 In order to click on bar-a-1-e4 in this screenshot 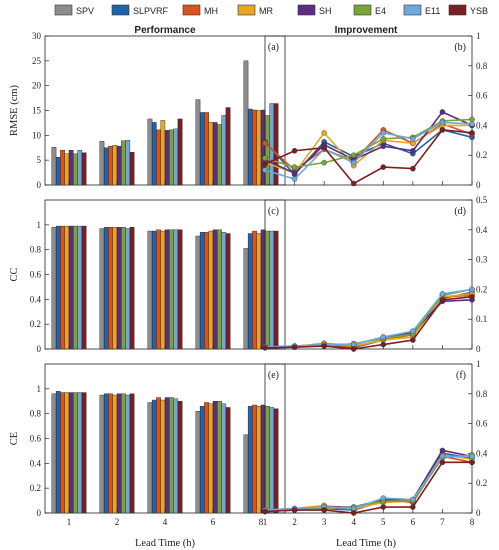, I will do `click(75, 169)`.